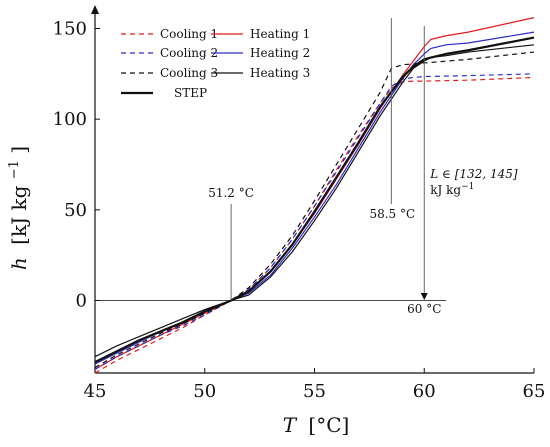 The height and width of the screenshot is (447, 550). Describe the element at coordinates (189, 53) in the screenshot. I see `legend-label: Cooling 2` at that location.